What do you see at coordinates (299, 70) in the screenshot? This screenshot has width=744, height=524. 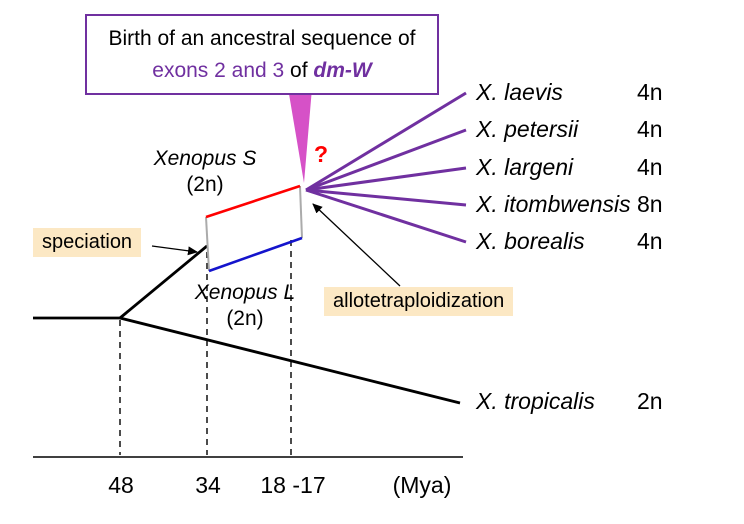 I see `title-of-text: of` at bounding box center [299, 70].